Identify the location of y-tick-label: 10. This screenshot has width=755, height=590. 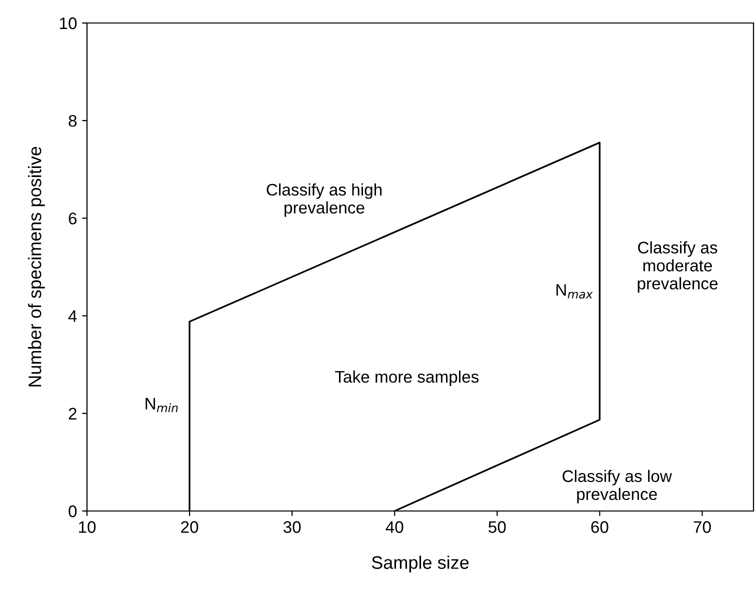
(68, 23).